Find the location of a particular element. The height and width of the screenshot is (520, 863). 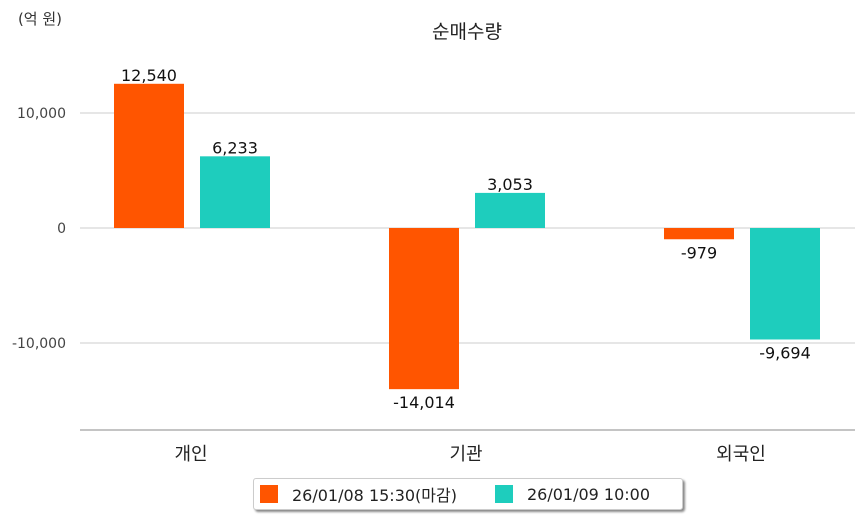

unit-label: (억 원) is located at coordinates (40, 19).